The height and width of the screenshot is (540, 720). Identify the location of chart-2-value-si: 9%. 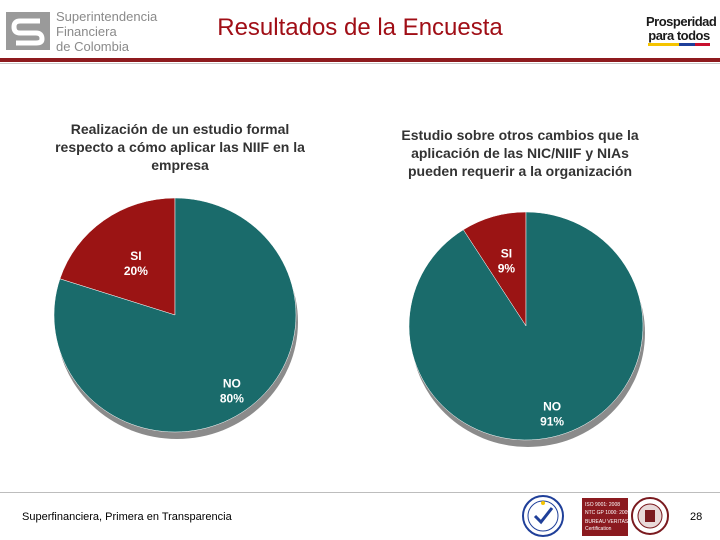
(507, 268).